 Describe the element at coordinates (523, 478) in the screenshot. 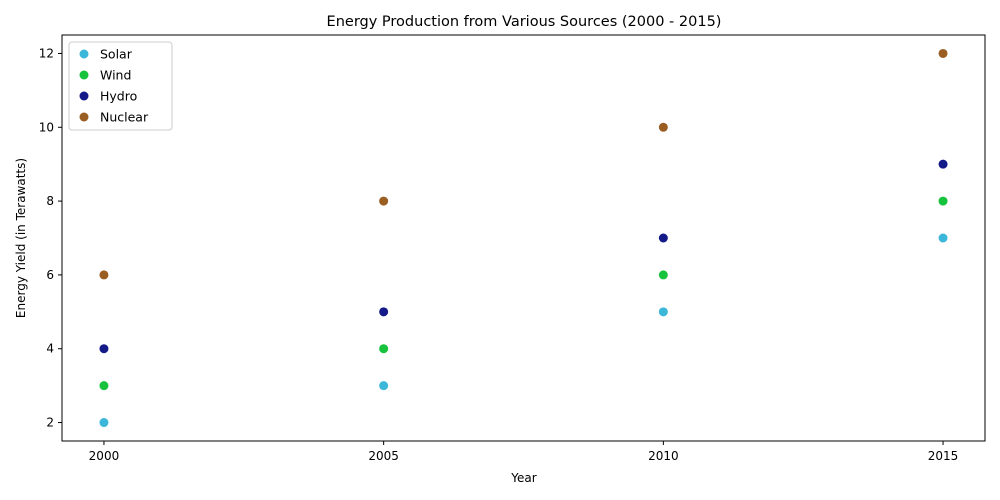

I see `x-axis-label: Year` at that location.